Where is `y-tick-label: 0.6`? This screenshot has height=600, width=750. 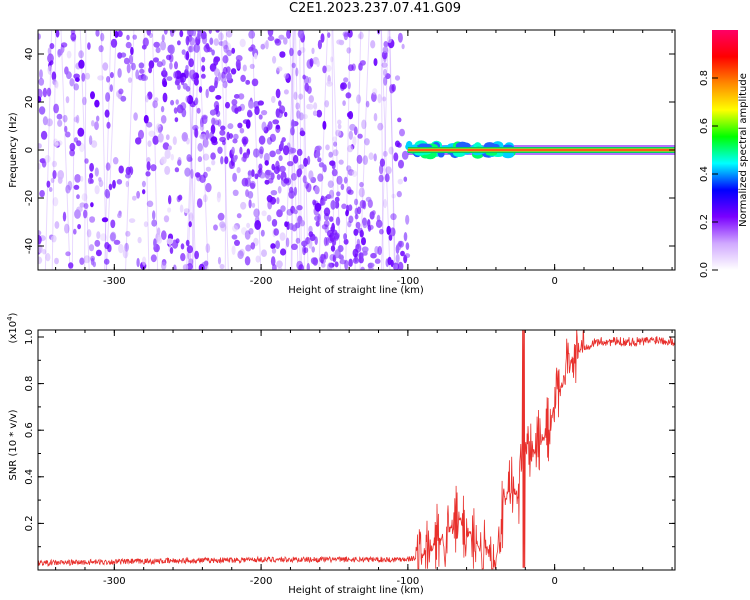
y-tick-label: 0.6 is located at coordinates (29, 430).